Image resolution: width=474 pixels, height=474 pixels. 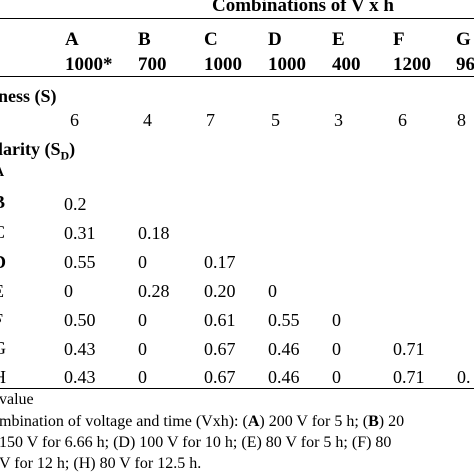 I want to click on matrix-cell: 0.31, so click(x=80, y=233).